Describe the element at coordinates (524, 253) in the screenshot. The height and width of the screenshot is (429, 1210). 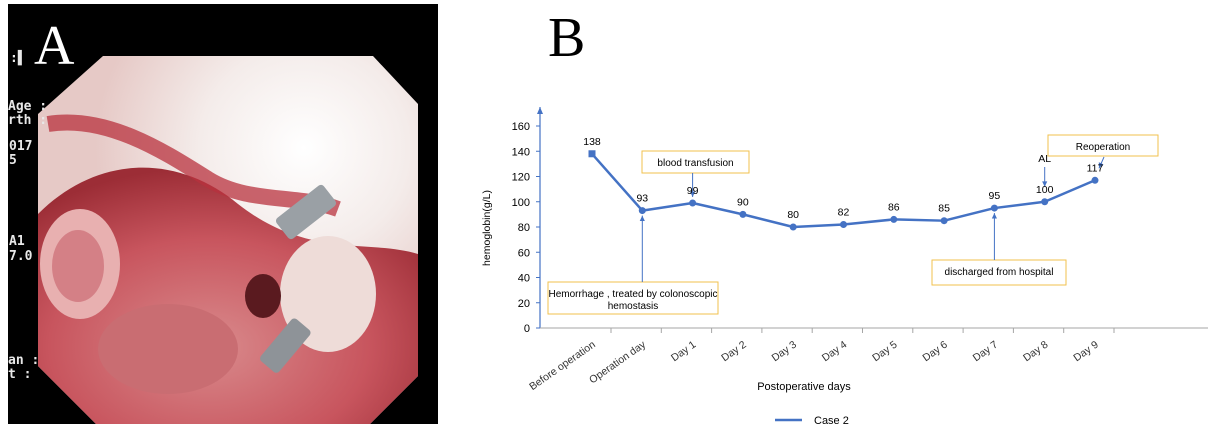
I see `y-tick-label: 60` at that location.